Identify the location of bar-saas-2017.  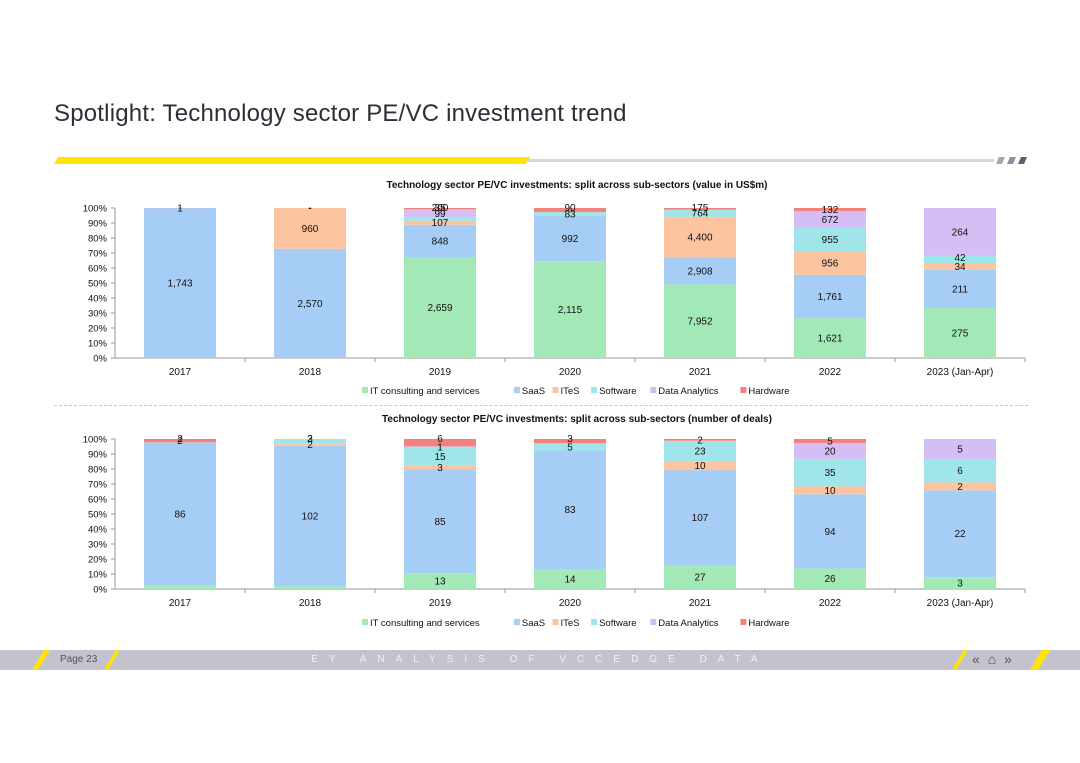
(180, 283).